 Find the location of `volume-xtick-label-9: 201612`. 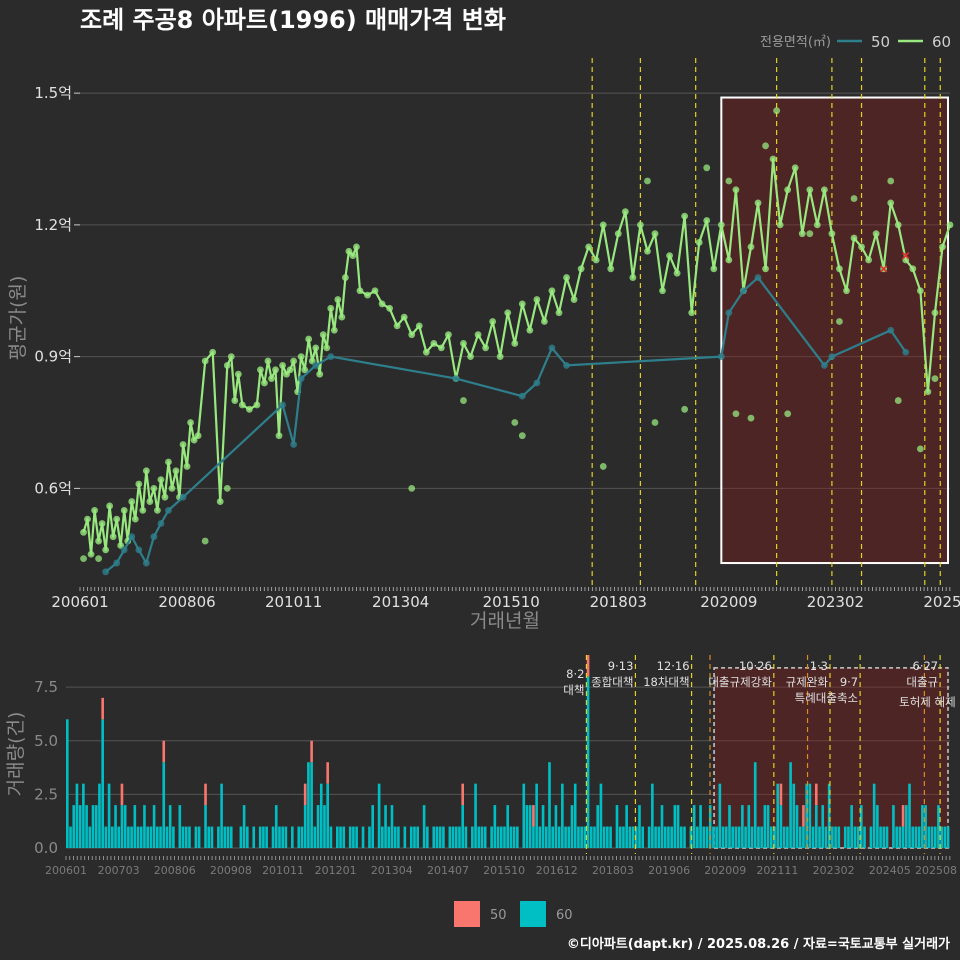

volume-xtick-label-9: 201612 is located at coordinates (557, 870).